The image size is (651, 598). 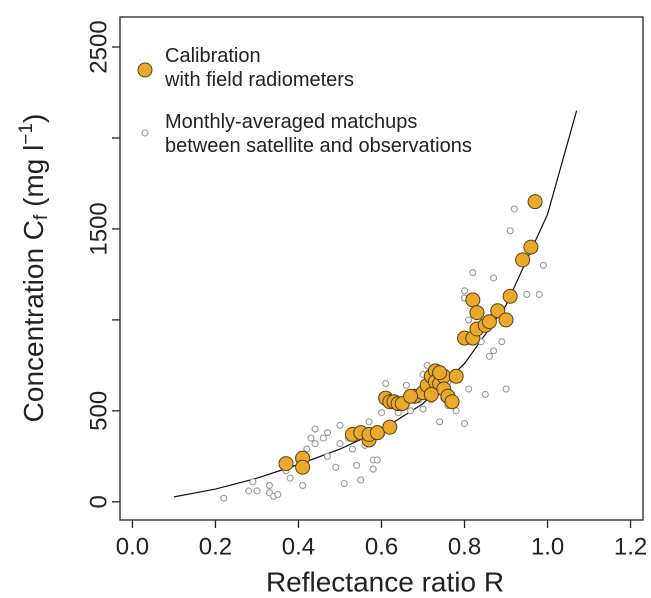 What do you see at coordinates (41, 217) in the screenshot?
I see `y-axis-title-part: f` at bounding box center [41, 217].